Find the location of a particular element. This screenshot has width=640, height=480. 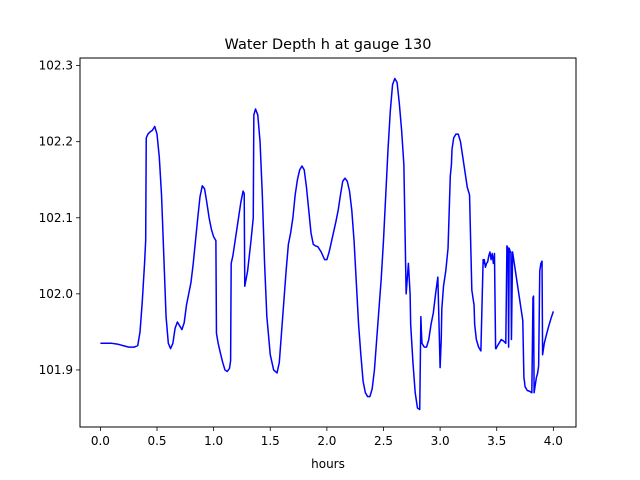

x-tick-label: 2.0 is located at coordinates (326, 441).